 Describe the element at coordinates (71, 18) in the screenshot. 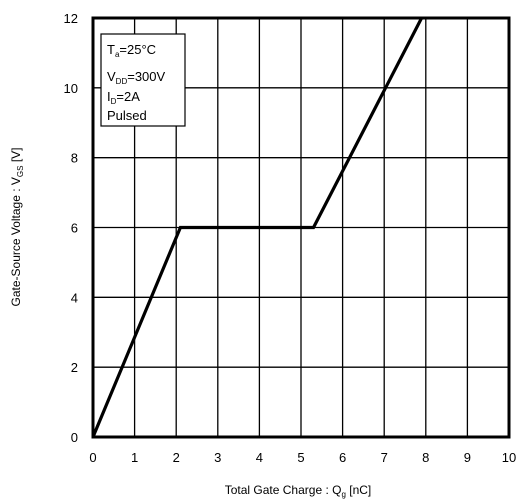

I see `y-tick-label: 12` at that location.